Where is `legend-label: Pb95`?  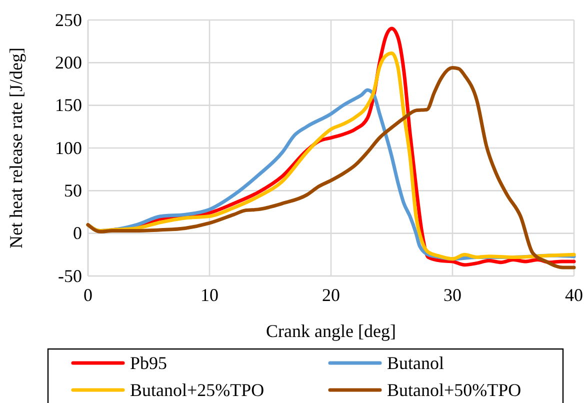
legend-label: Pb95 is located at coordinates (149, 363).